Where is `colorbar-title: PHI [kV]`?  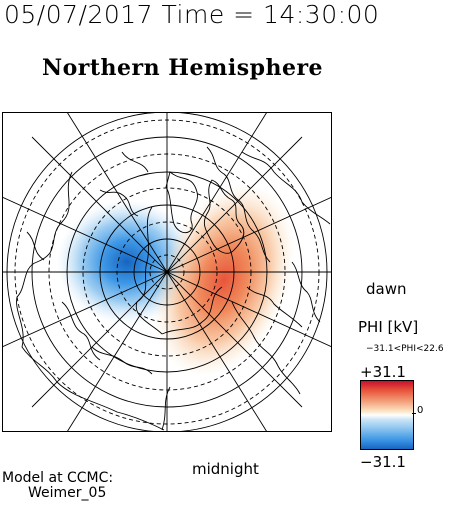
colorbar-title: PHI [kV] is located at coordinates (388, 327).